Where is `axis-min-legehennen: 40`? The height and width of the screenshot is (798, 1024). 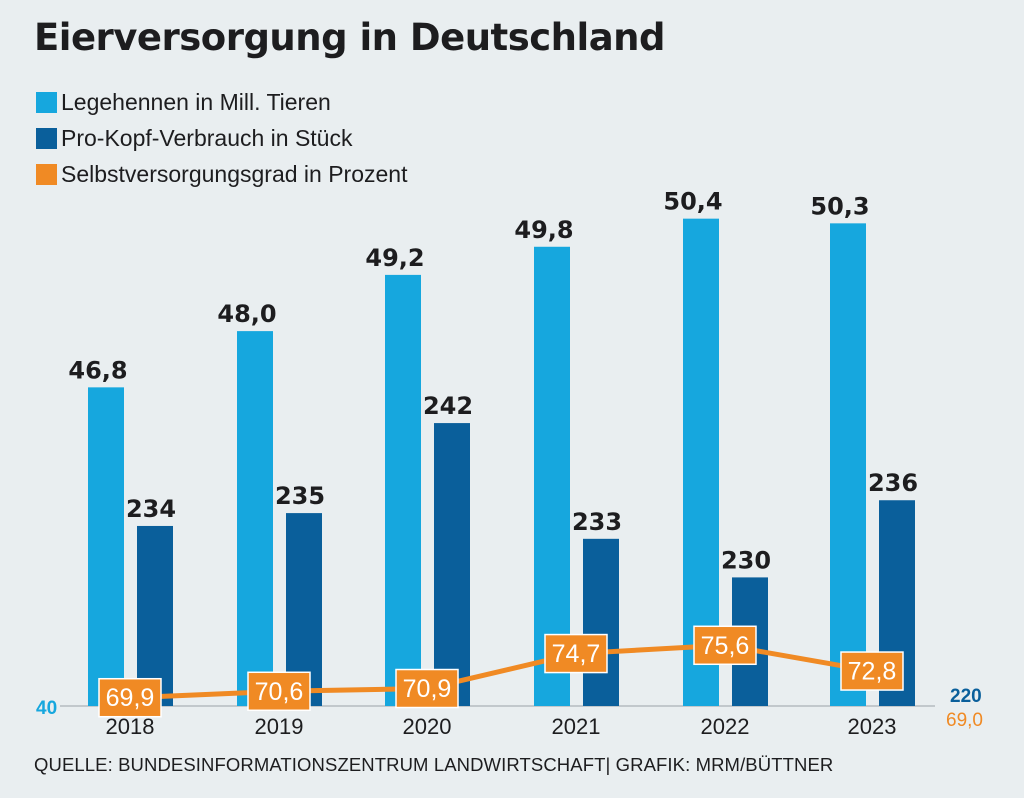
axis-min-legehennen: 40 is located at coordinates (47, 708).